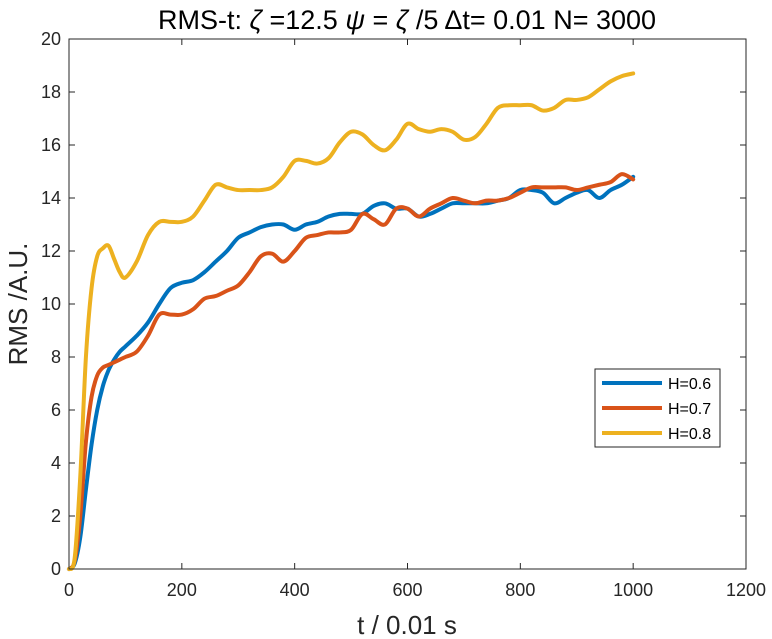  I want to click on x-tick-label: 400, so click(295, 590).